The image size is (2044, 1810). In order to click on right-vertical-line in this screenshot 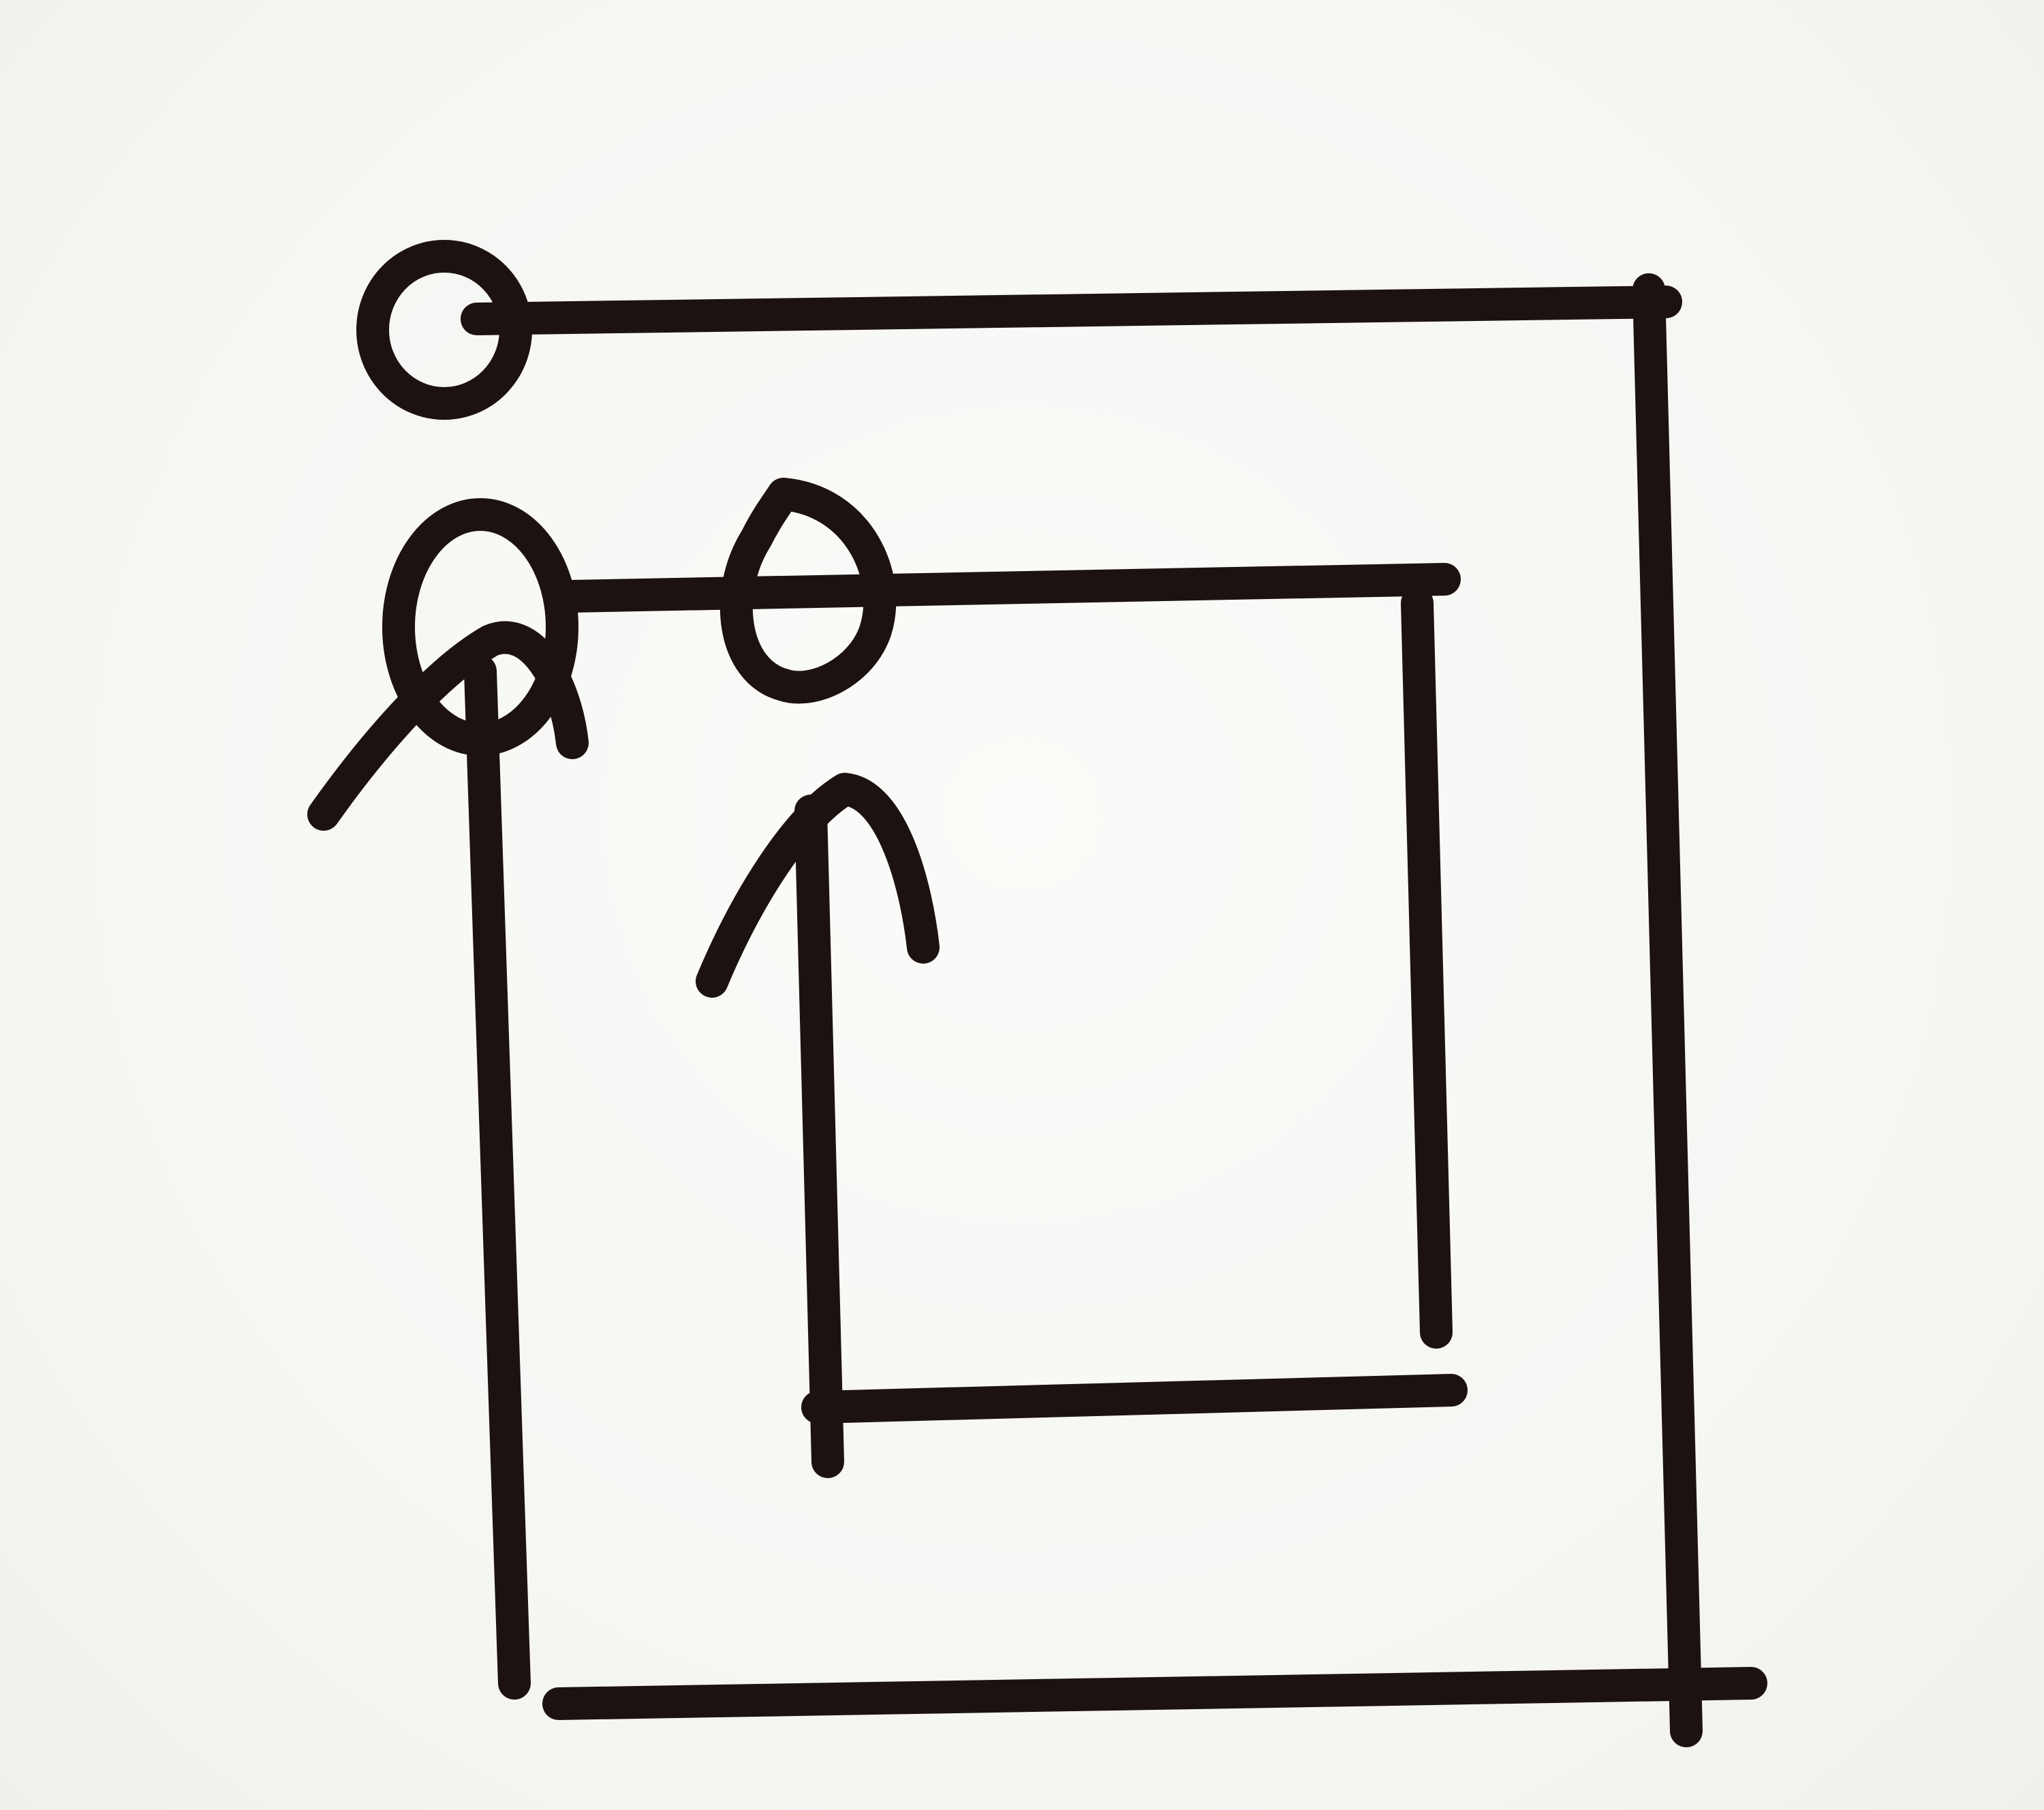, I will do `click(1667, 1010)`.